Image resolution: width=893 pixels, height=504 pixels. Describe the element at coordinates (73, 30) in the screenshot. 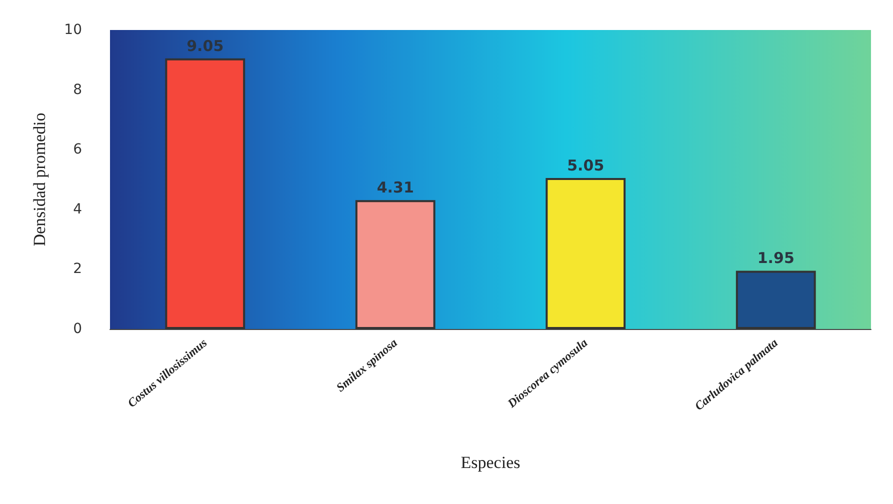

I see `y-tick-label: 10` at that location.